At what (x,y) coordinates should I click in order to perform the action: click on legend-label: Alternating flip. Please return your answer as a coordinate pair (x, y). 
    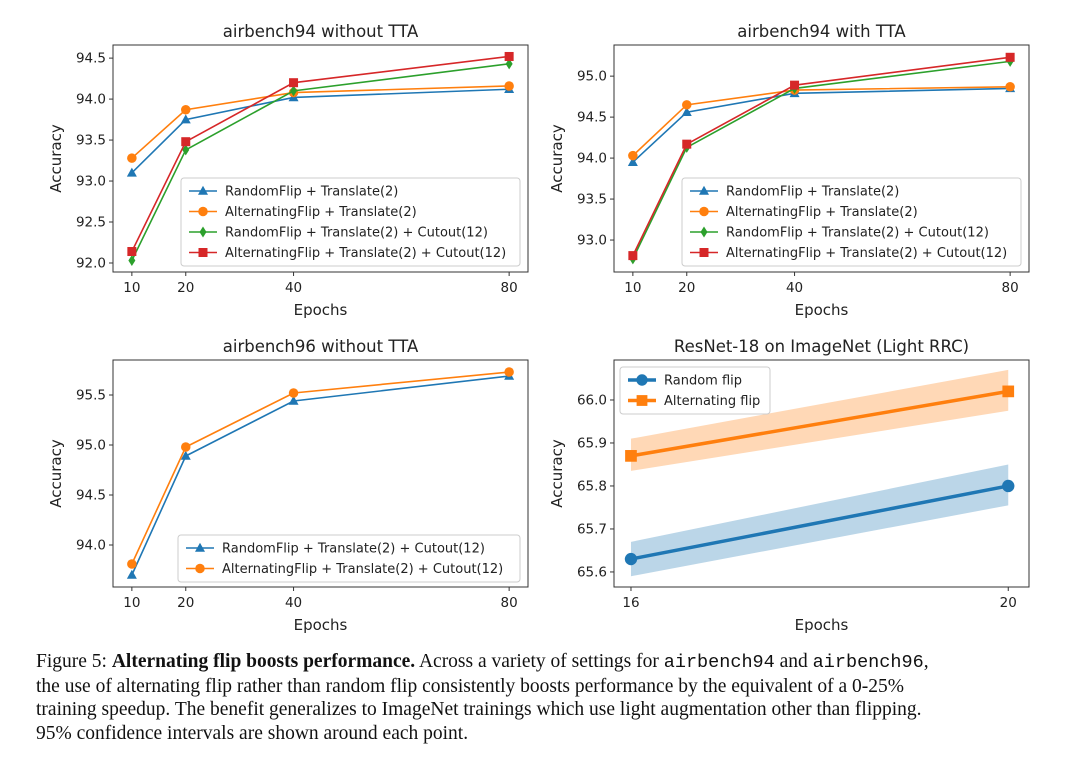
    Looking at the image, I should click on (712, 401).